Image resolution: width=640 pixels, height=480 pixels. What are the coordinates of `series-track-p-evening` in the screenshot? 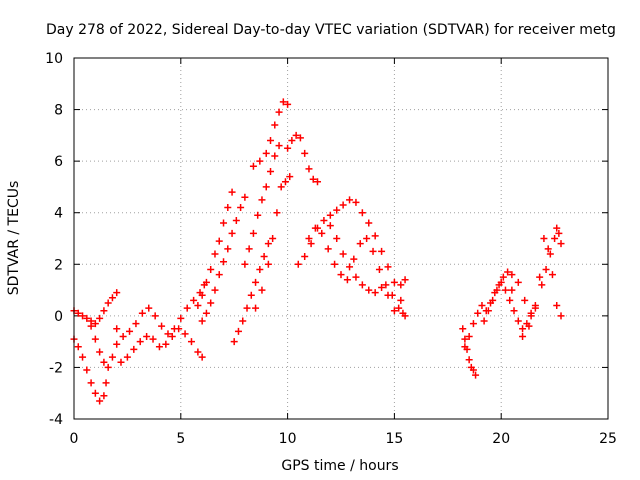 It's located at (469, 352).